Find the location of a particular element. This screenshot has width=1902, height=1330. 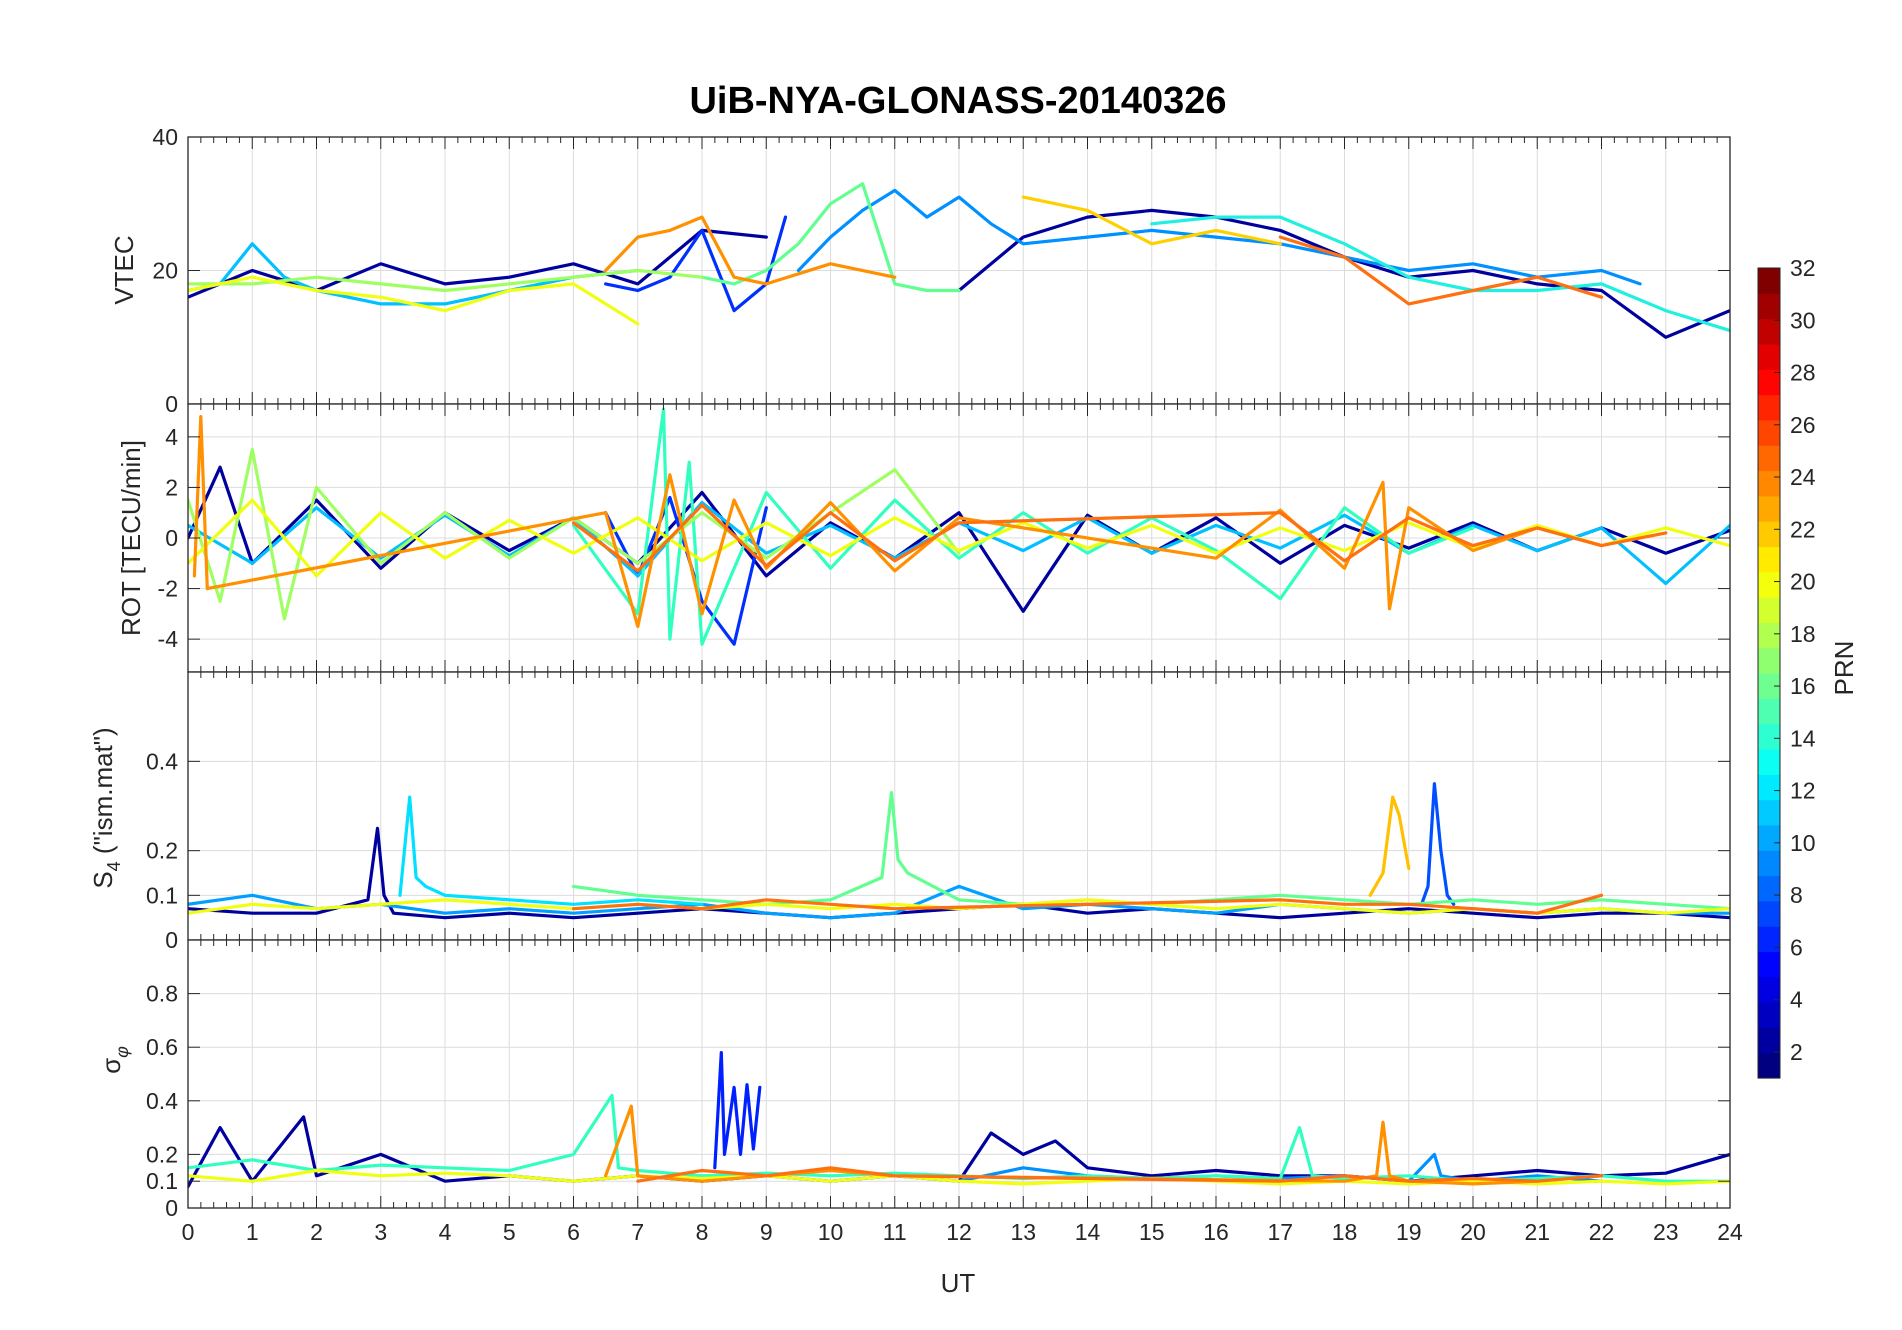

y-tick-label: 2 is located at coordinates (171, 487).